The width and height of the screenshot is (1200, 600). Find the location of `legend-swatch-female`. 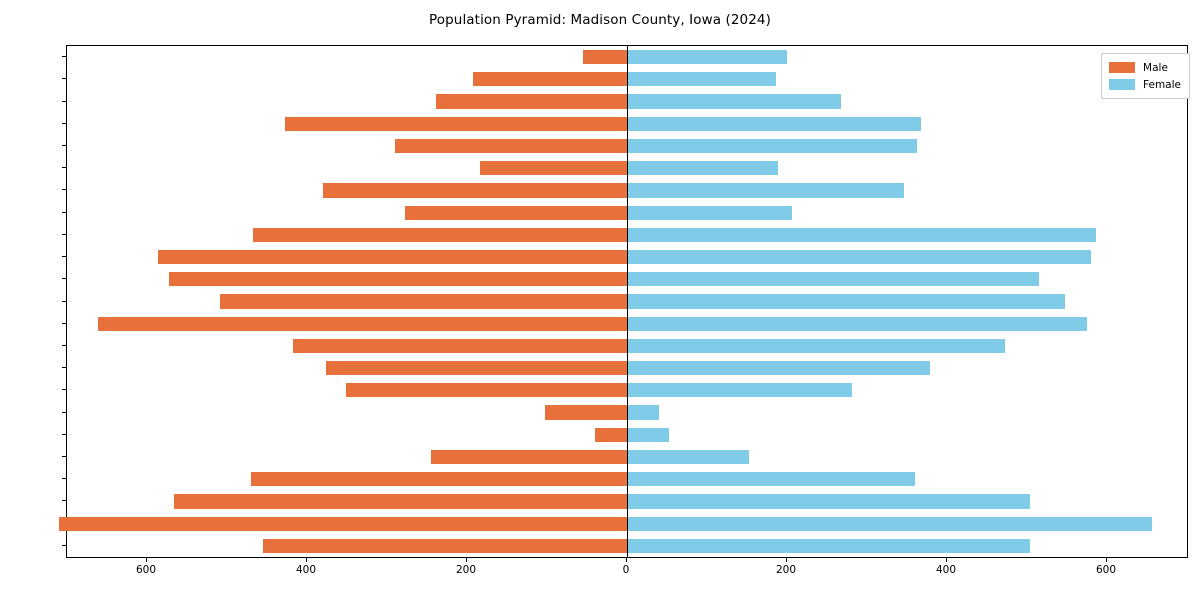

legend-swatch-female is located at coordinates (1122, 84).